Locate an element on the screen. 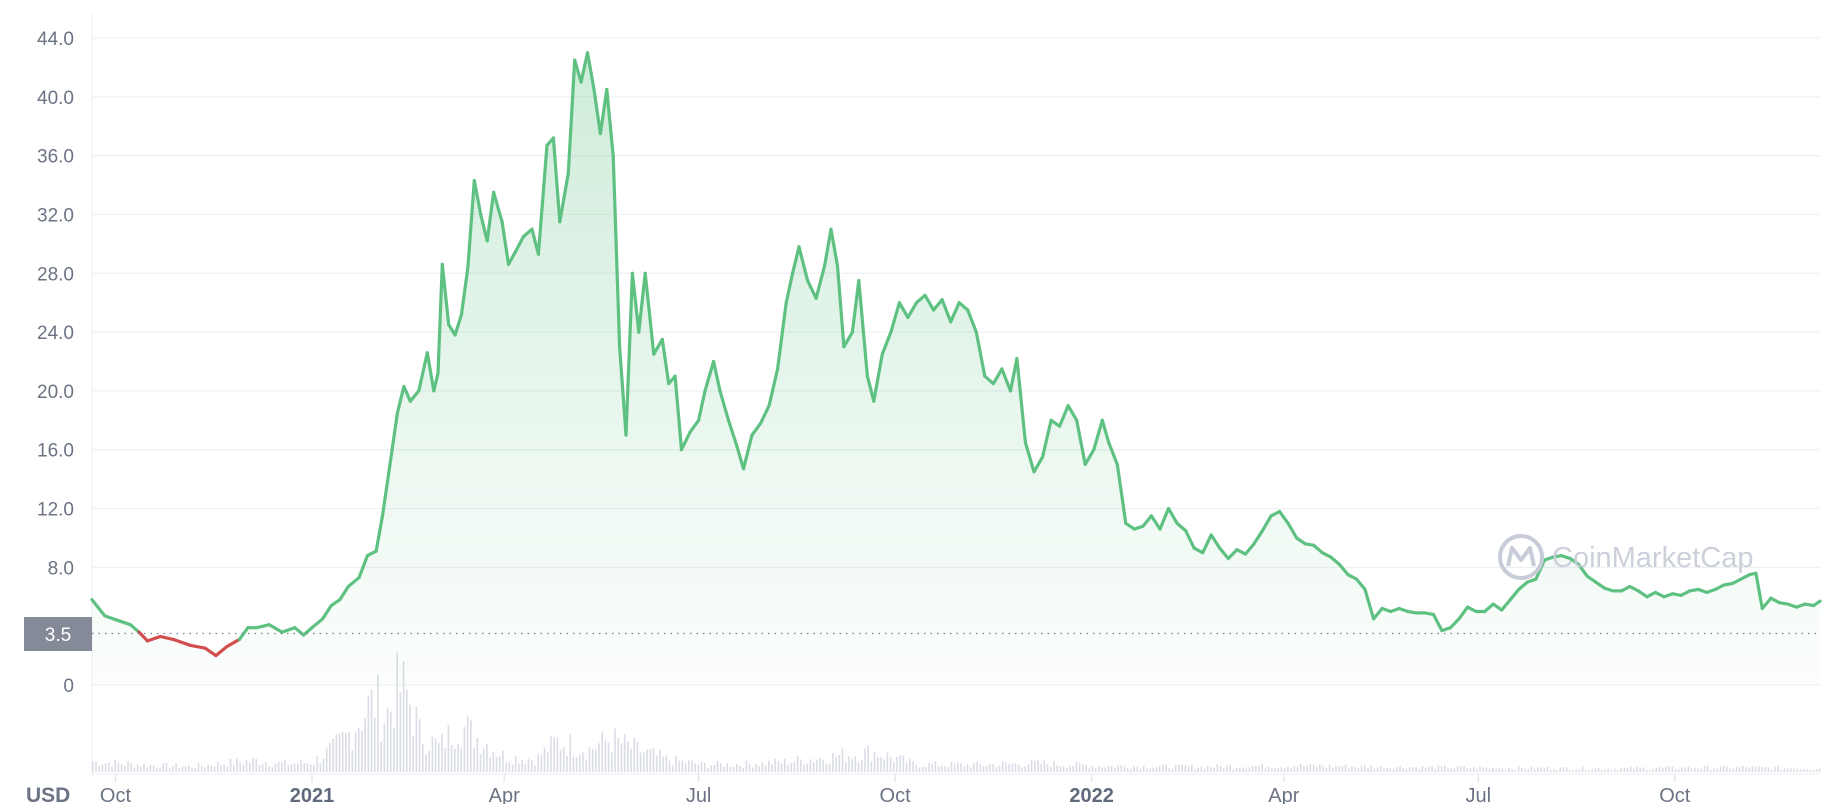 The height and width of the screenshot is (804, 1838). y-tick-label: 8.0 is located at coordinates (61, 568).